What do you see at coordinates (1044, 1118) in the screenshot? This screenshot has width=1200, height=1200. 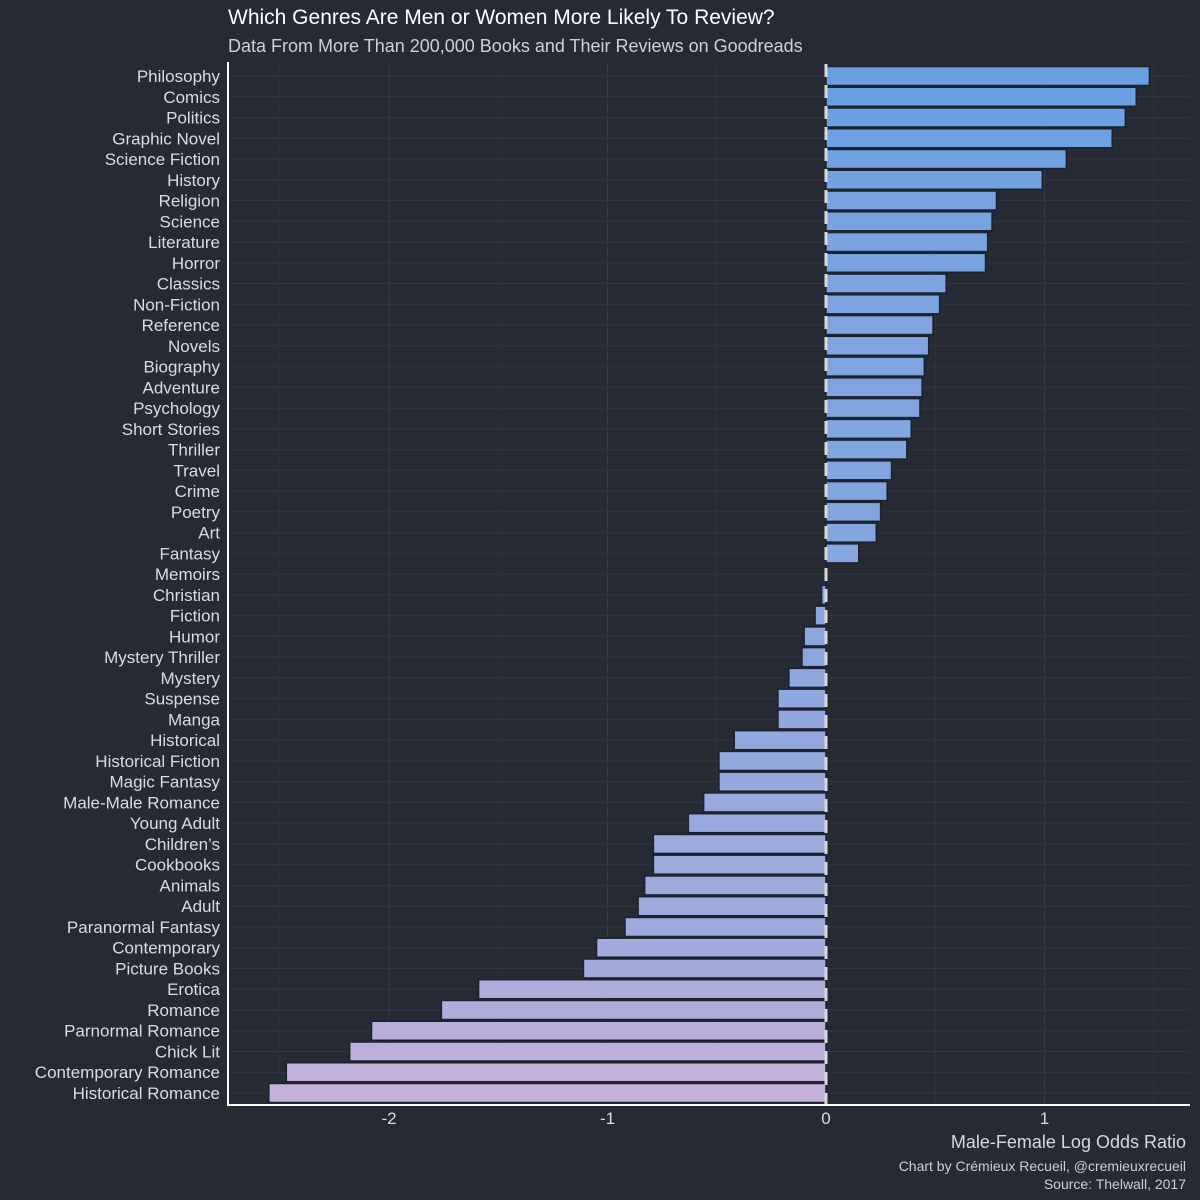 I see `x-tick-label: 1` at bounding box center [1044, 1118].